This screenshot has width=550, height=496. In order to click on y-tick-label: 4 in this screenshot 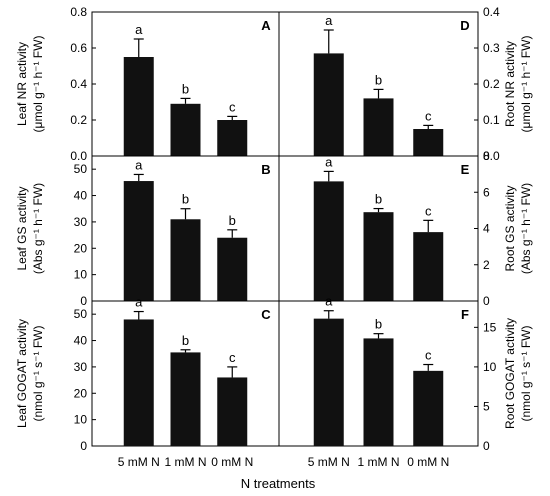, I will do `click(486, 229)`.